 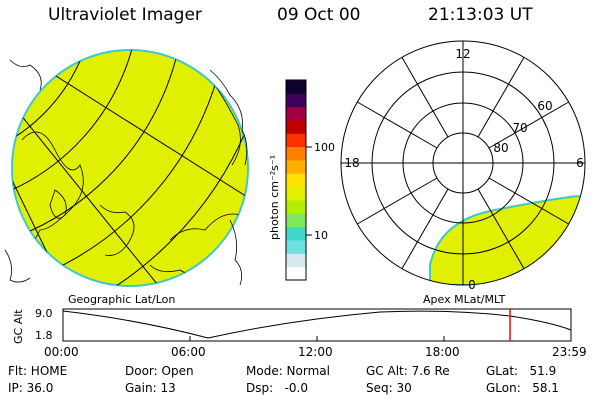 I want to click on mlt-label-18: 18, so click(x=351, y=163).